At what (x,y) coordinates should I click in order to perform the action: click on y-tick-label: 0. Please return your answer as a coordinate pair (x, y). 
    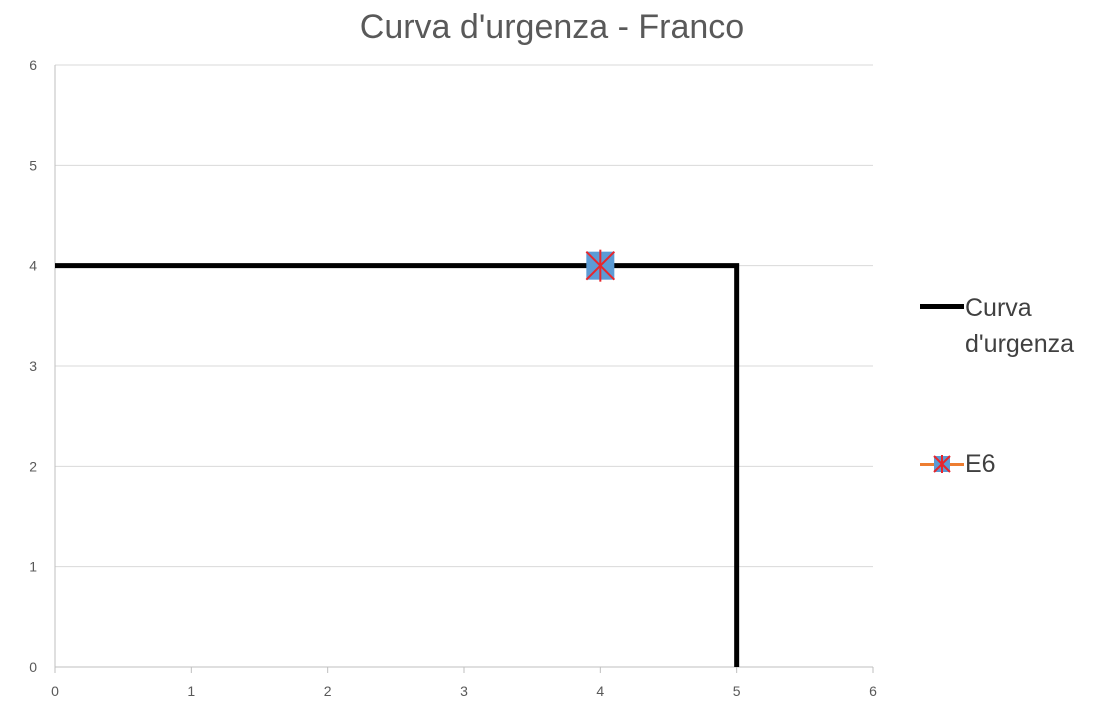
    Looking at the image, I should click on (33, 667).